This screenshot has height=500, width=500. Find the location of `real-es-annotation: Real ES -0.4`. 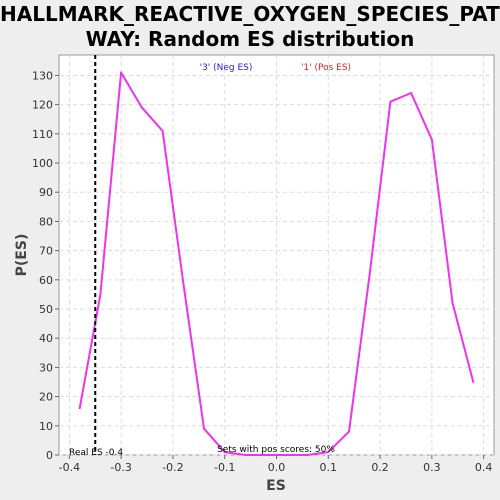

real-es-annotation: Real ES -0.4 is located at coordinates (96, 453).